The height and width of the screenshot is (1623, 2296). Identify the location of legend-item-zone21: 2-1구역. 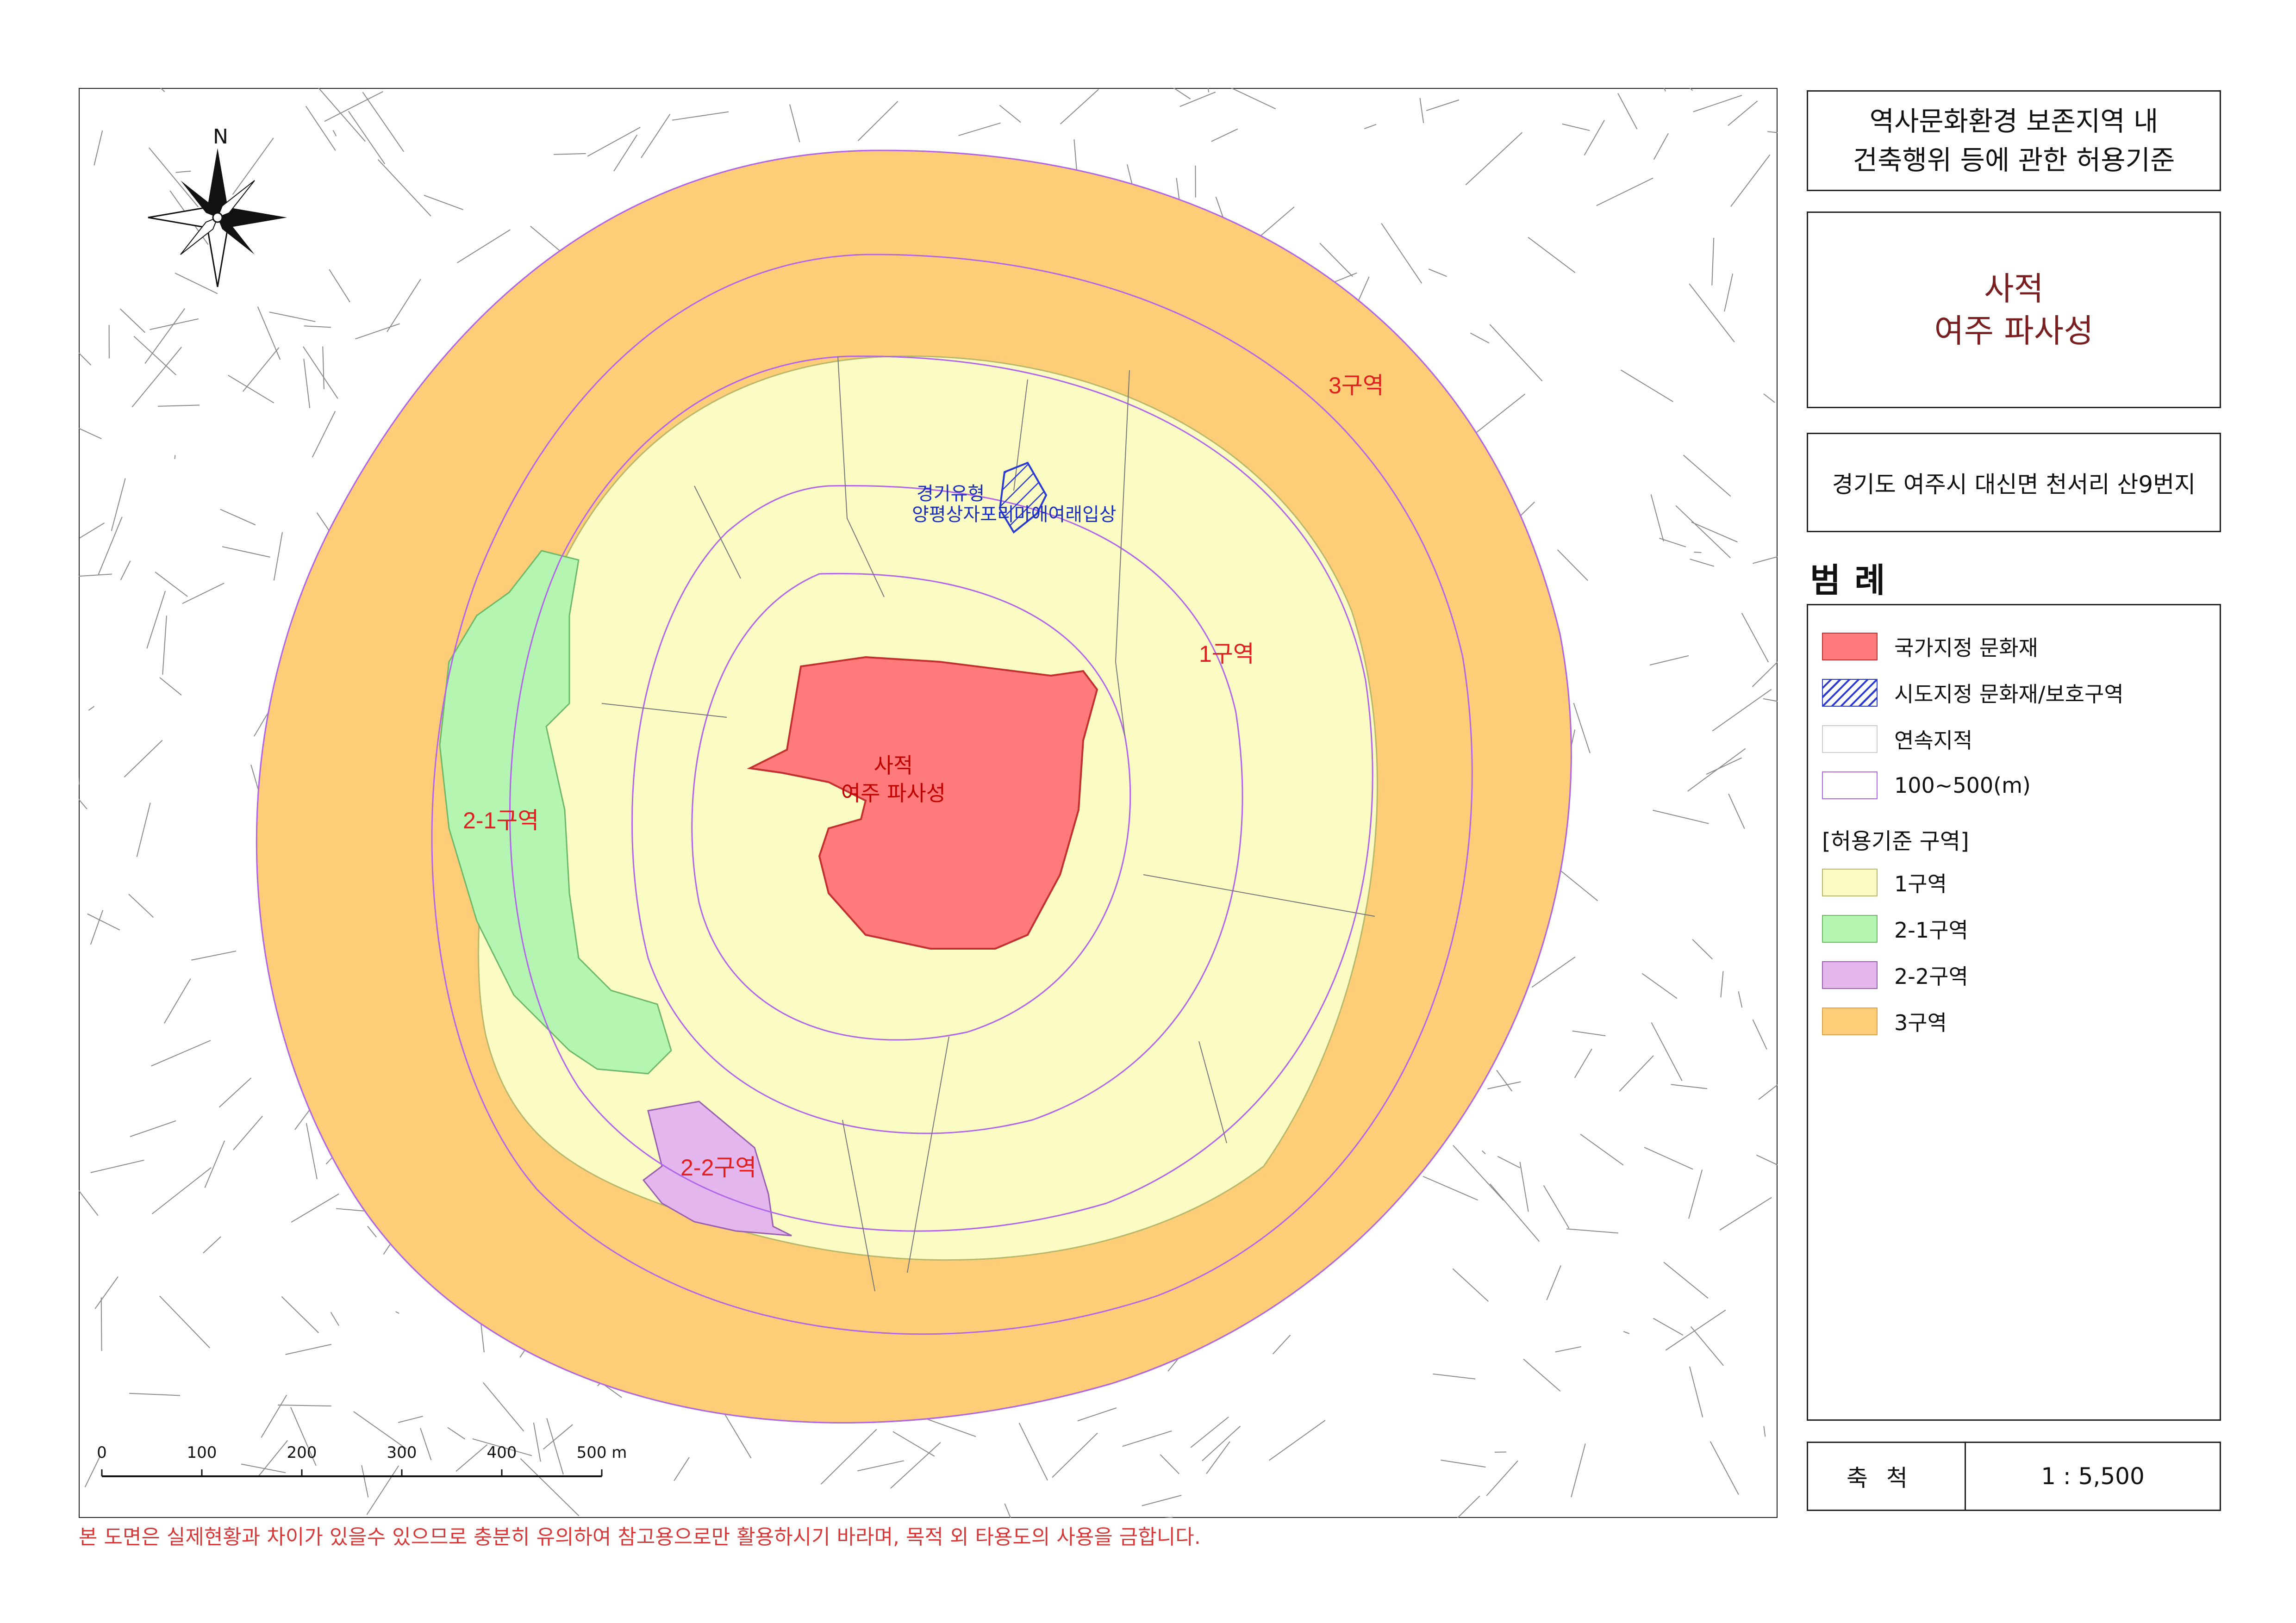
(1895, 929).